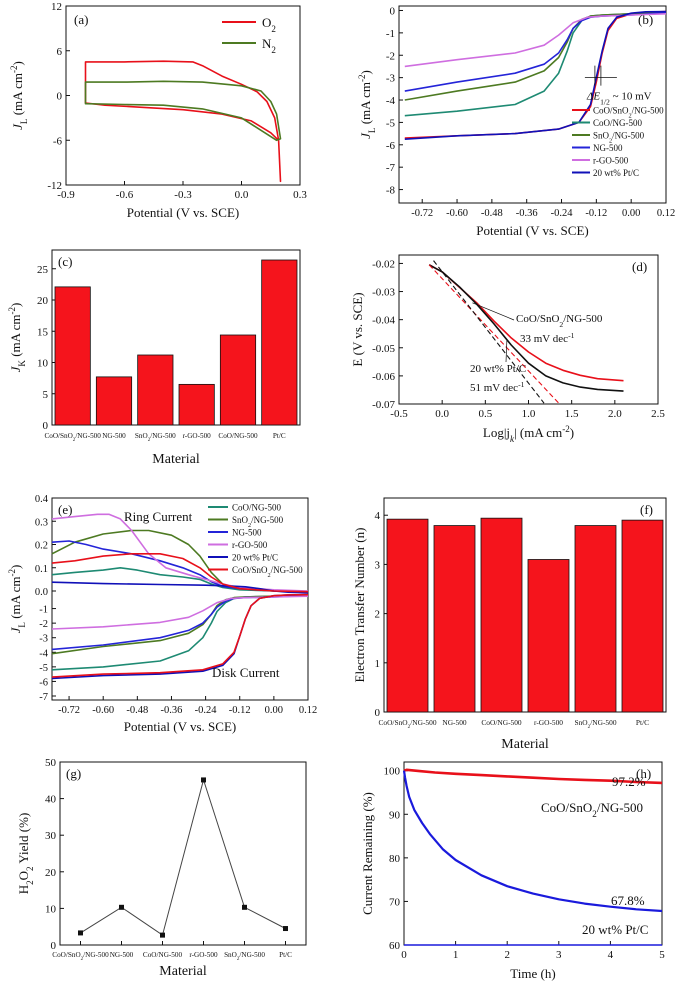  Describe the element at coordinates (390, 56) in the screenshot. I see `y-tick-label: -2` at that location.